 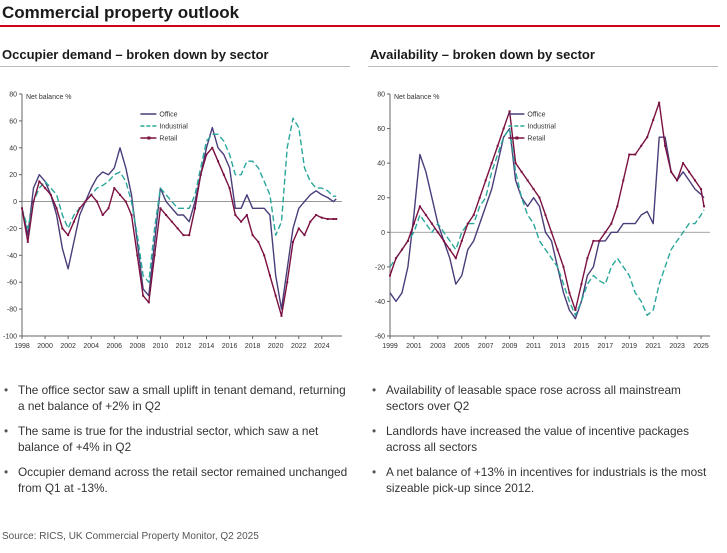 What do you see at coordinates (135, 54) in the screenshot?
I see `occupier-demand-title: Occupier demand – broken down by sector` at bounding box center [135, 54].